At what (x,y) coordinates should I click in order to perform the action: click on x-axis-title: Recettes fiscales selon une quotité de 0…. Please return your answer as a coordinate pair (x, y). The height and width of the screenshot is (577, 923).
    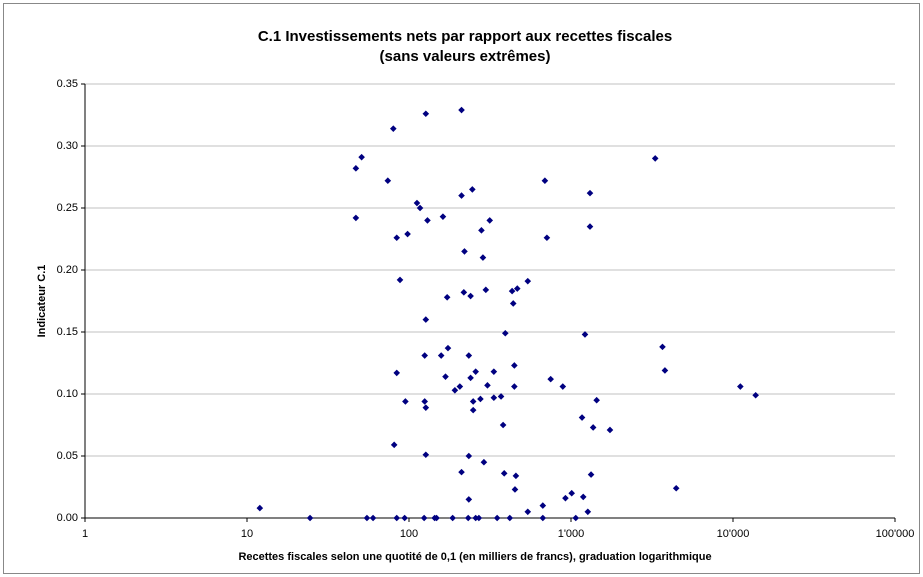
    Looking at the image, I should click on (474, 557).